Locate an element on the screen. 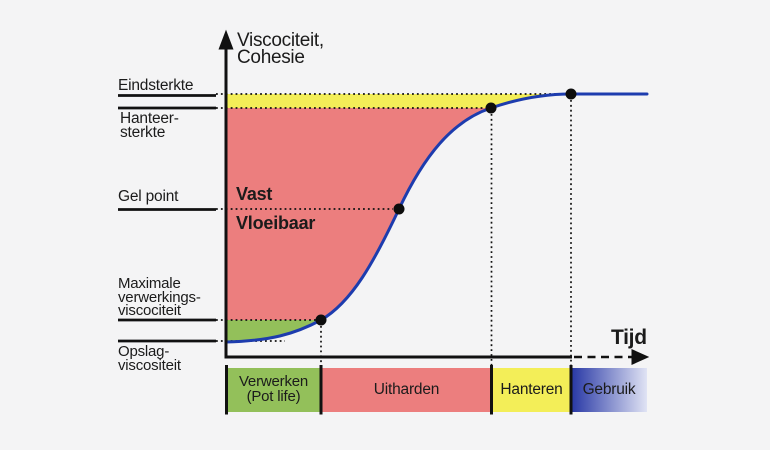 The height and width of the screenshot is (450, 770). y-axis-title-line1: Viscociteit, is located at coordinates (280, 40).